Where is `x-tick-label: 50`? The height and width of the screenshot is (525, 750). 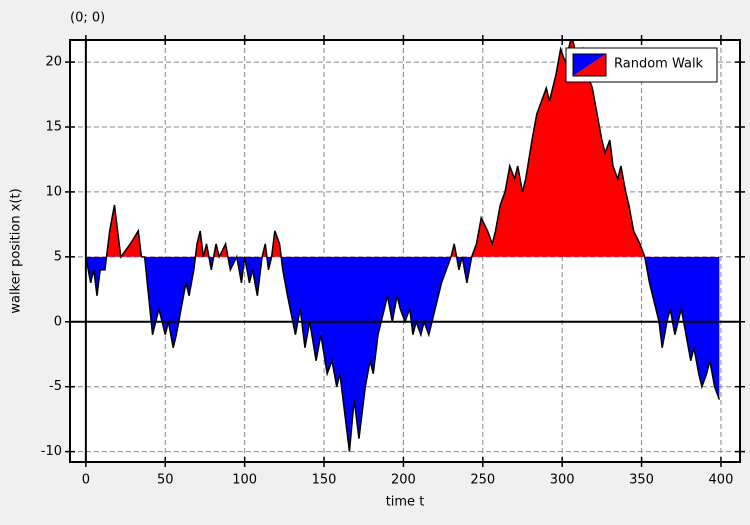
x-tick-label: 50 is located at coordinates (165, 480).